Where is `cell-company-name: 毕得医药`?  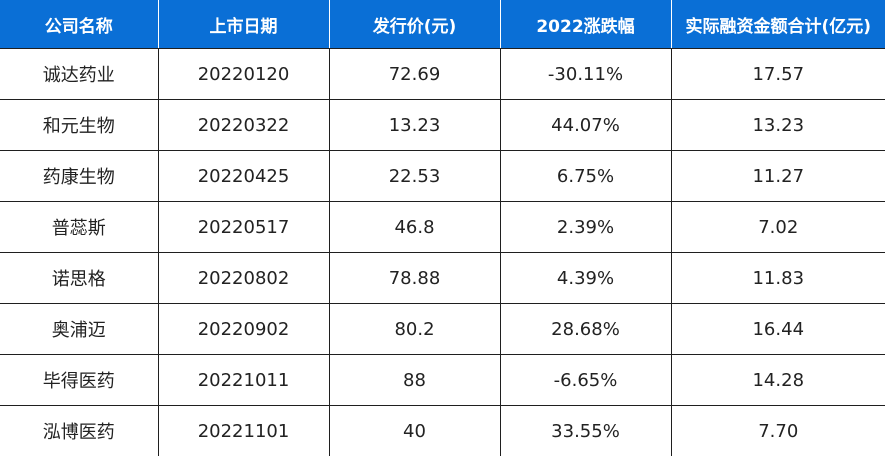
cell-company-name: 毕得医药 is located at coordinates (79, 380).